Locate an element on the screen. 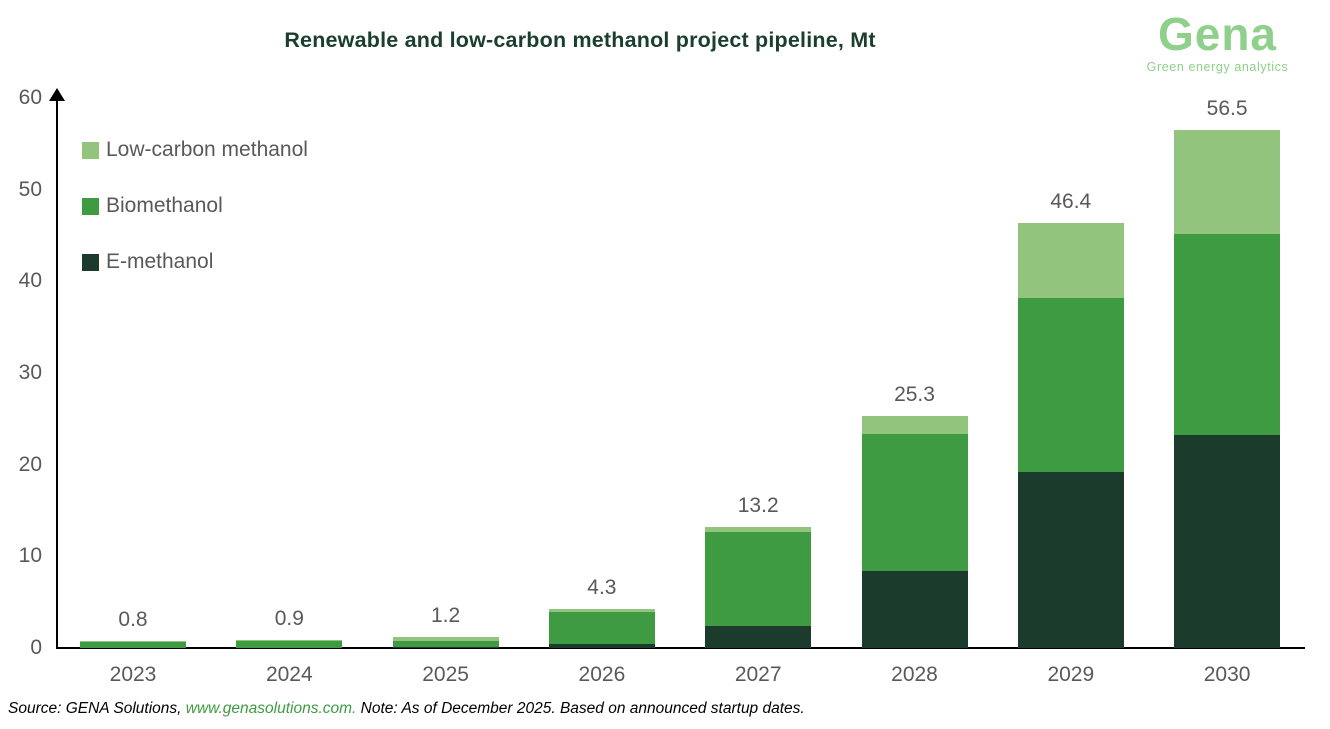  bar-segment-e-methanol-2026 is located at coordinates (601, 646).